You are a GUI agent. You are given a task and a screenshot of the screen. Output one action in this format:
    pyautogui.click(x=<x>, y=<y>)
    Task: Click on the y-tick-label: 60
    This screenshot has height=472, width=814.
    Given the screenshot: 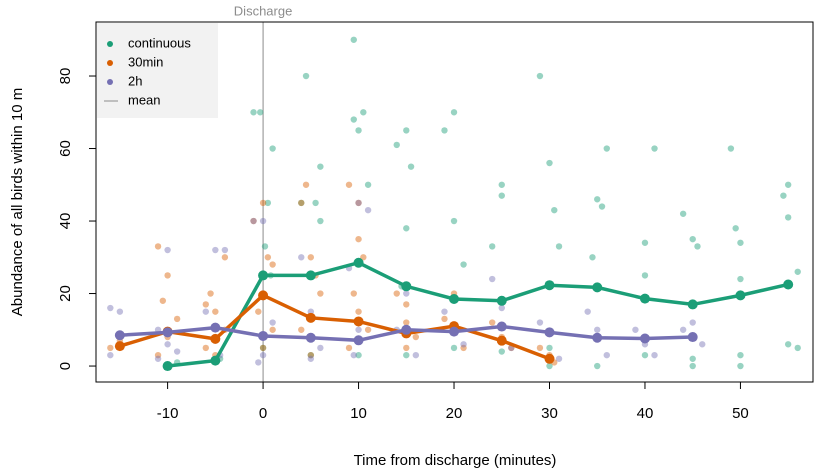 What is the action you would take?
    pyautogui.click(x=65, y=148)
    